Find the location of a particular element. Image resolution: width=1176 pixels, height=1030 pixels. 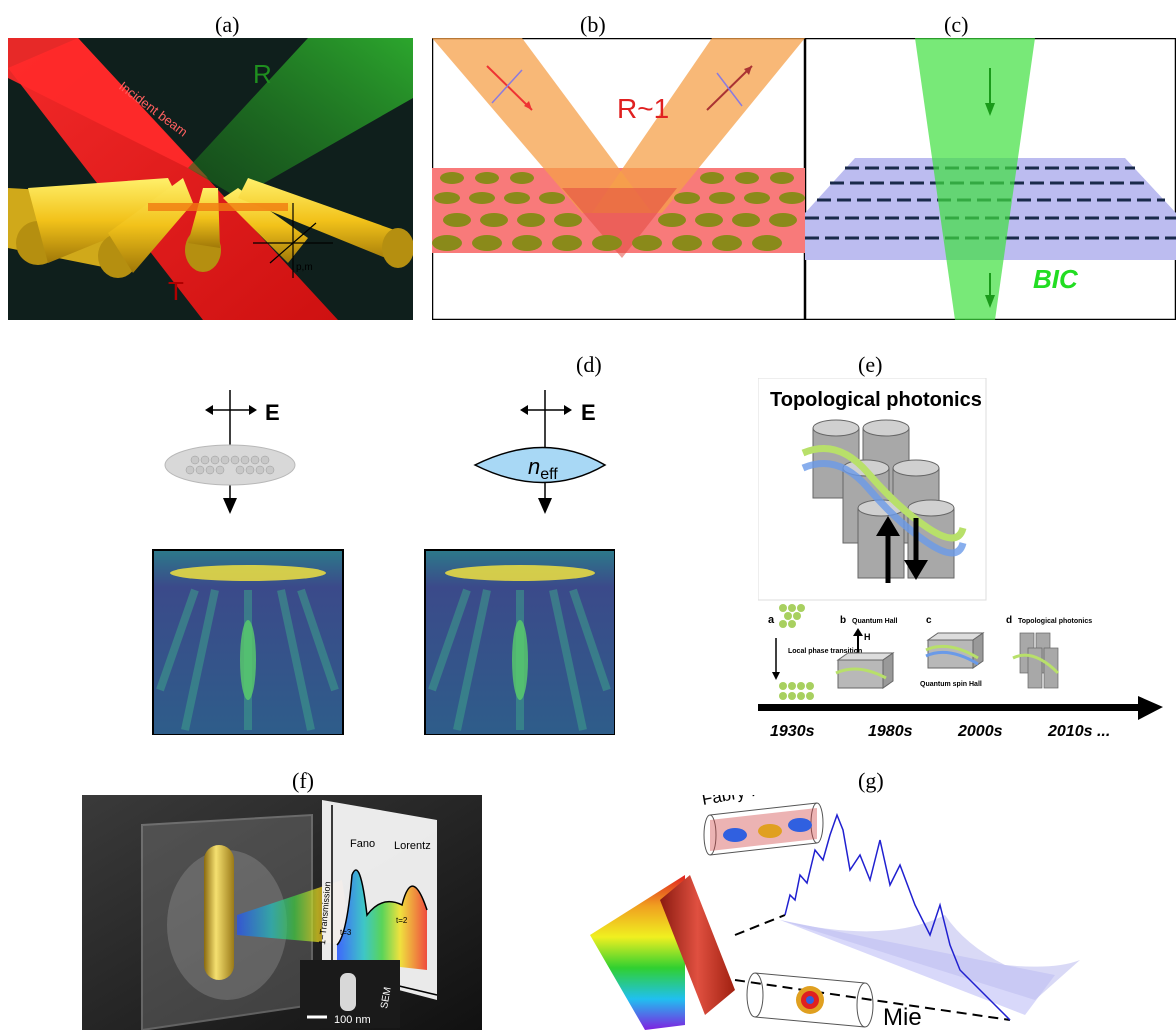

sub-c-label: c is located at coordinates (929, 620).